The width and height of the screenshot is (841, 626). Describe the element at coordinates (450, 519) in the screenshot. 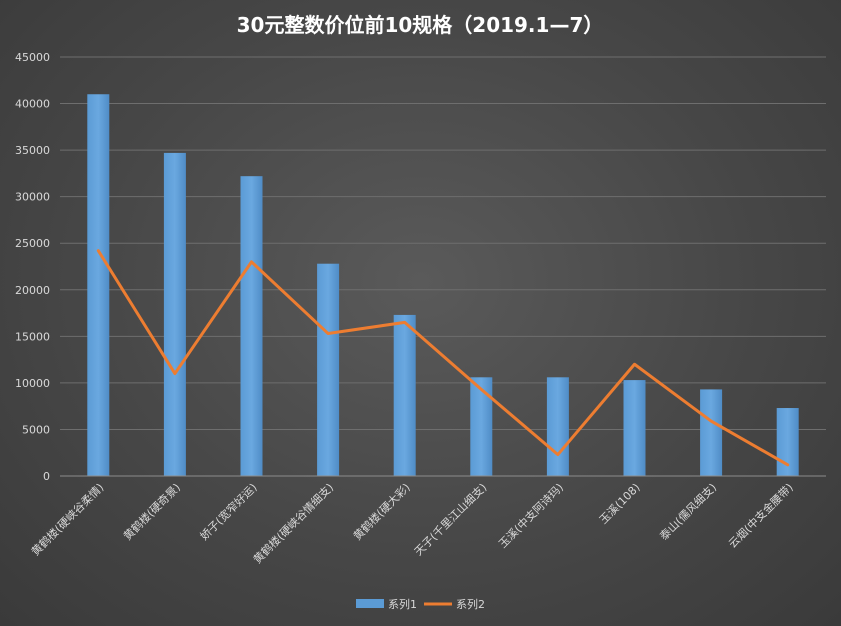

I see `x-tick-label: 天子(千里江山细支)` at that location.